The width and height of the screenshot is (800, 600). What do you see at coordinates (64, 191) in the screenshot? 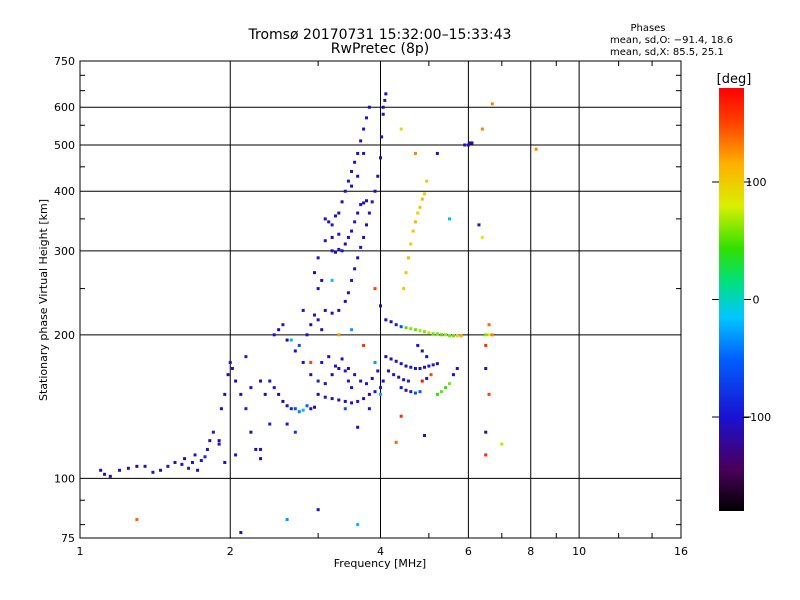
I see `y-tick-label: 400` at bounding box center [64, 191].